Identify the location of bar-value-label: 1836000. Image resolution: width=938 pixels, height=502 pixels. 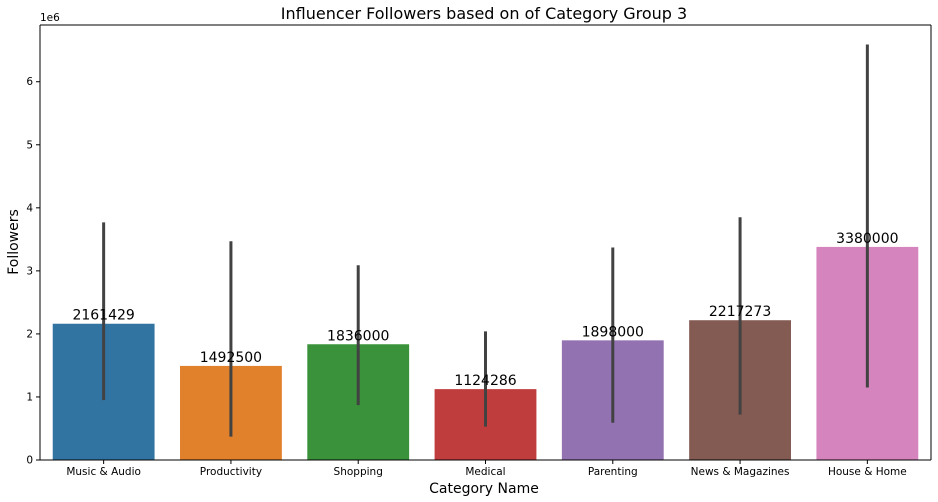
(358, 336).